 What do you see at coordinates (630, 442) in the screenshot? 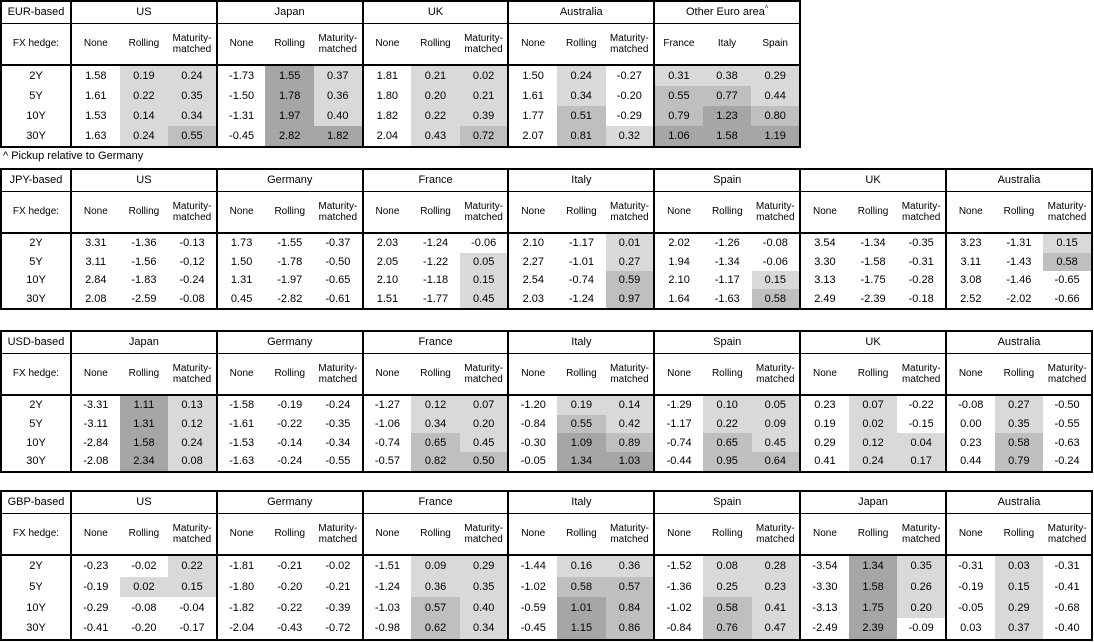
I see `value-cell: 0.89` at bounding box center [630, 442].